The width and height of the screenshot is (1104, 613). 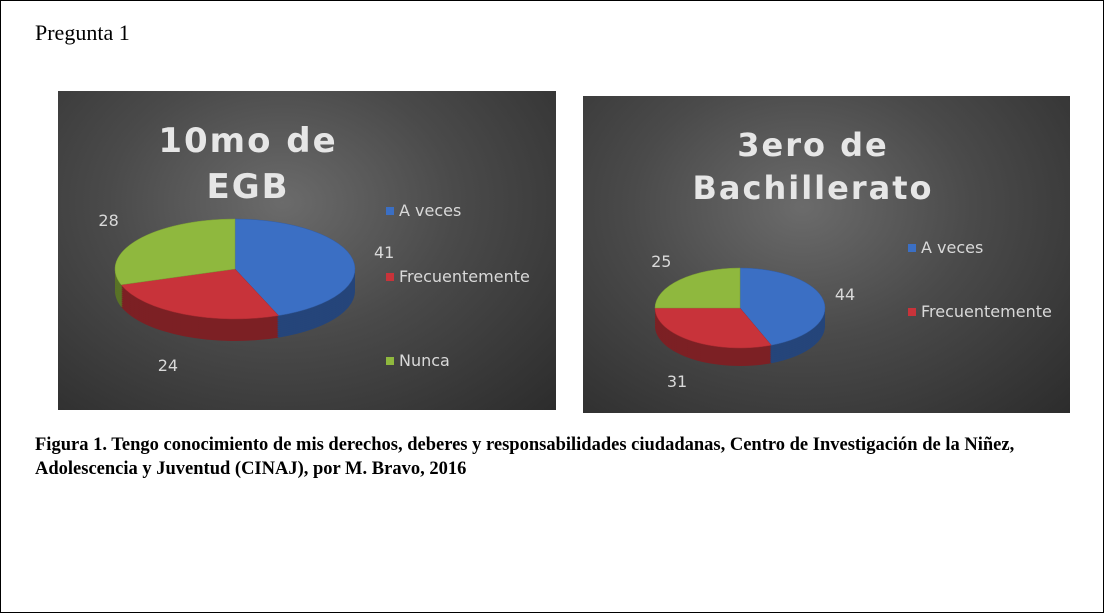 I want to click on legend-item: Nunca, so click(x=461, y=361).